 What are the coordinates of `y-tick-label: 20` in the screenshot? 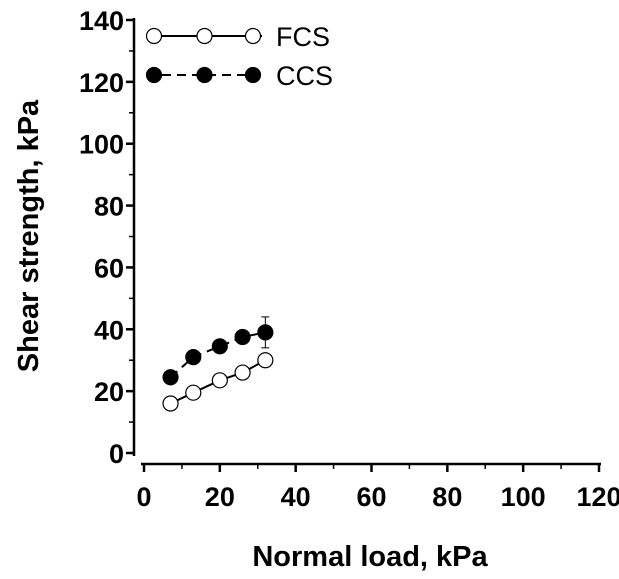 It's located at (109, 392).